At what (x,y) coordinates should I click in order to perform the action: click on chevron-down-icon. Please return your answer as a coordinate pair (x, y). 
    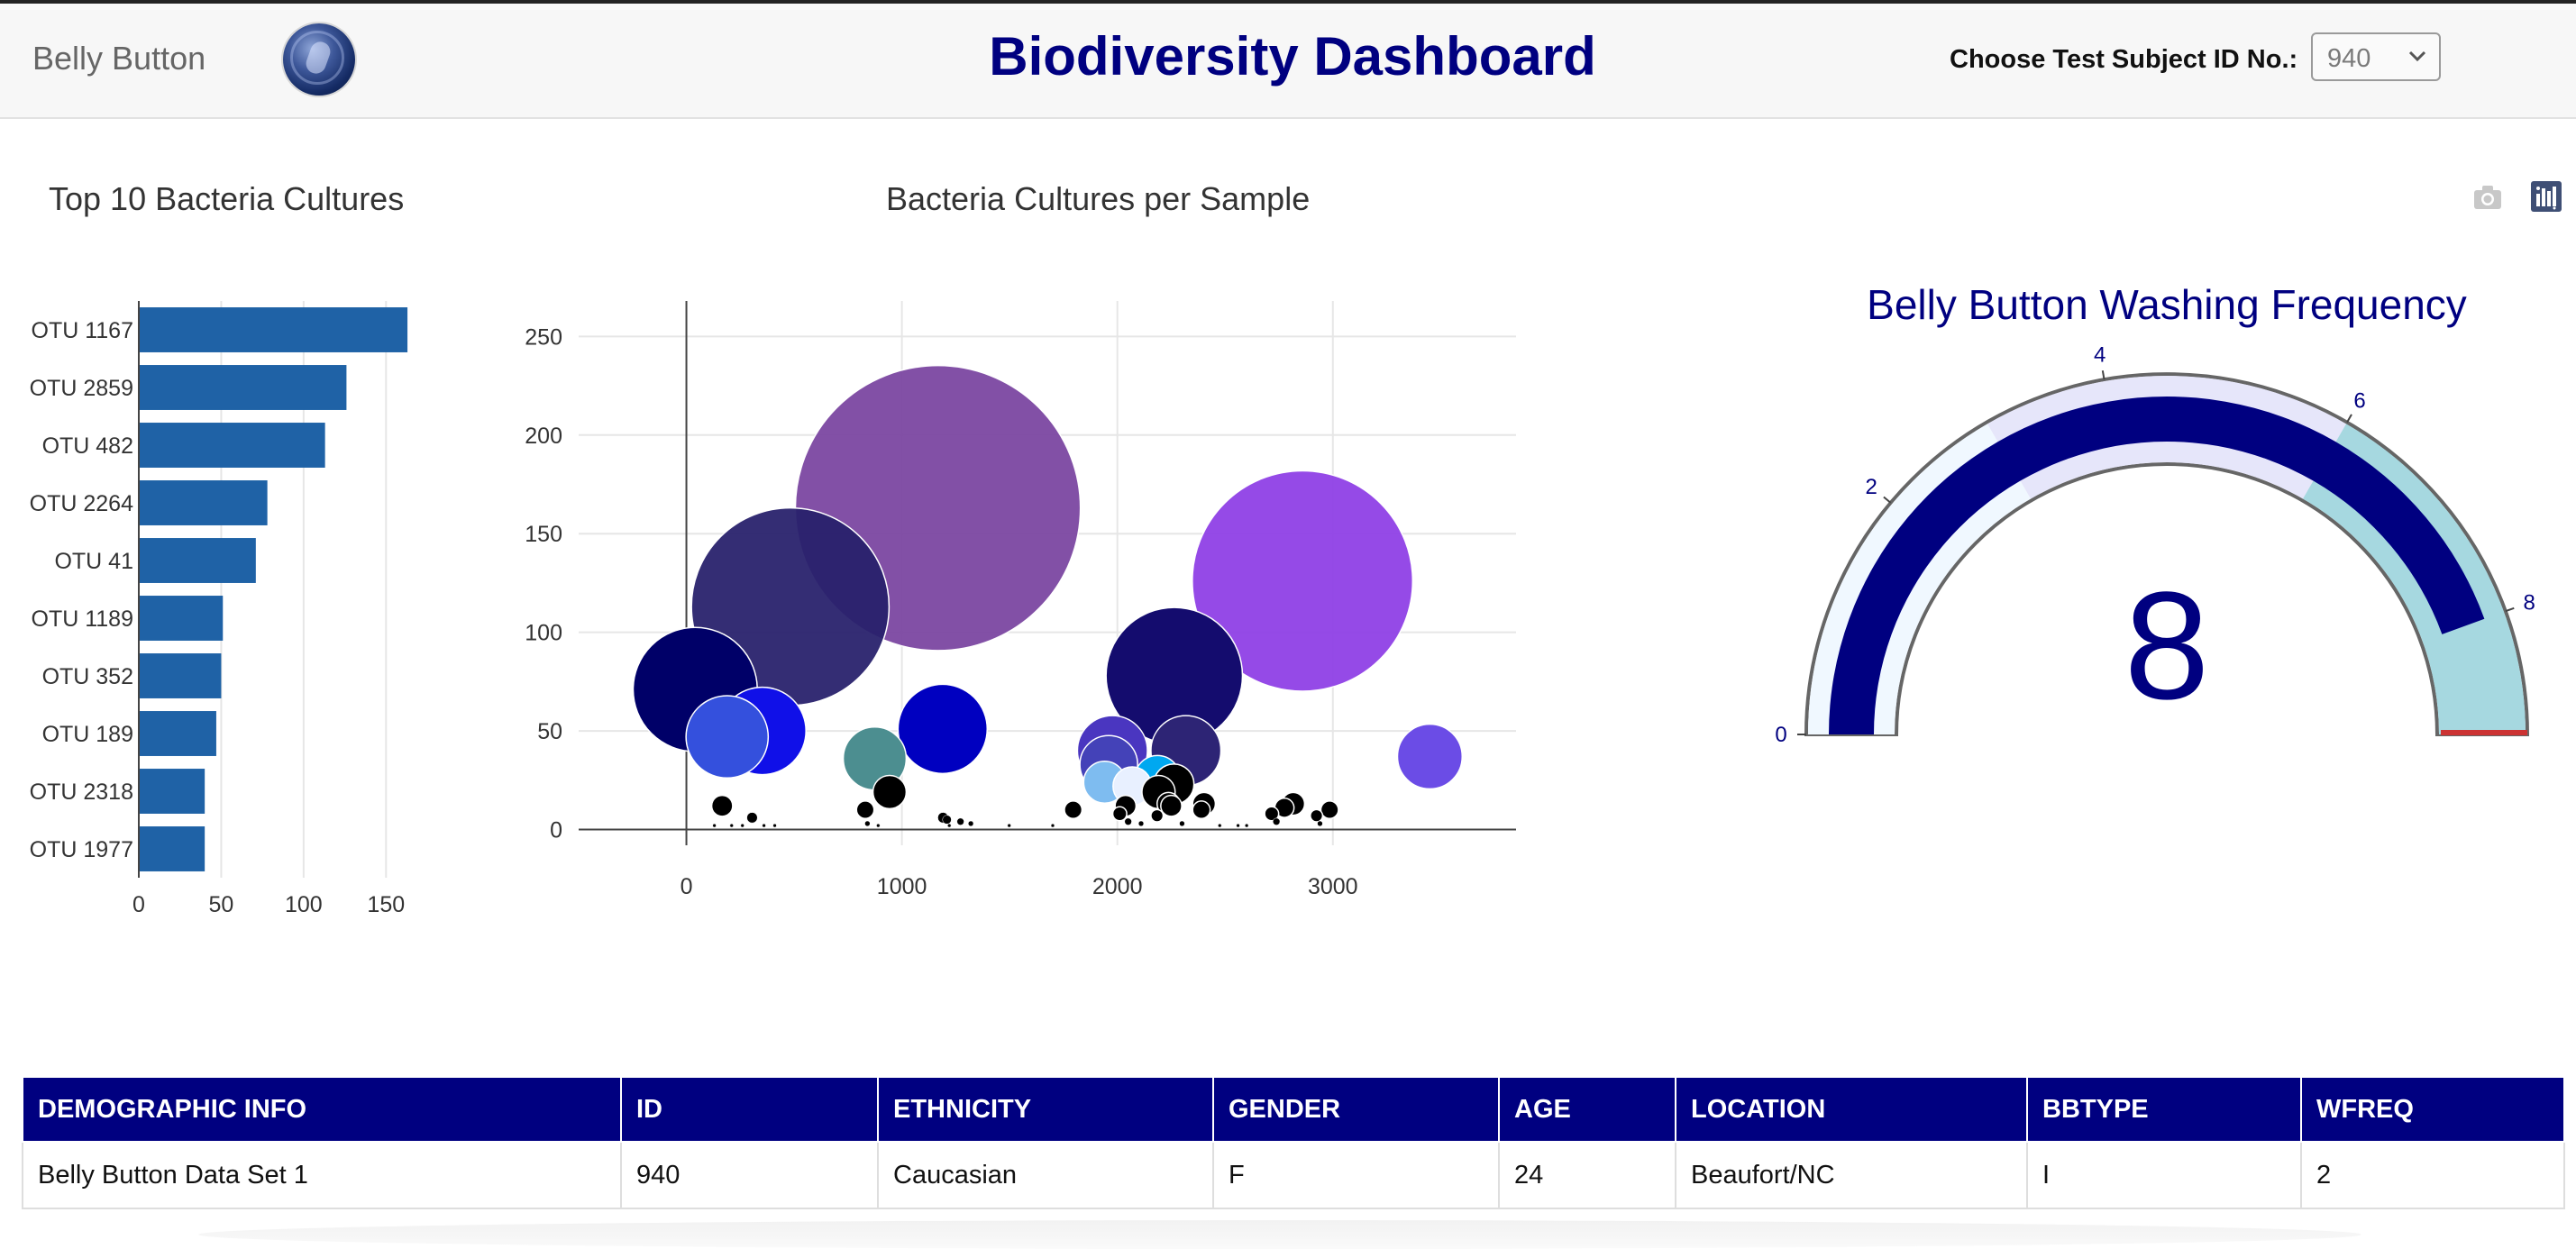
    Looking at the image, I should click on (2417, 56).